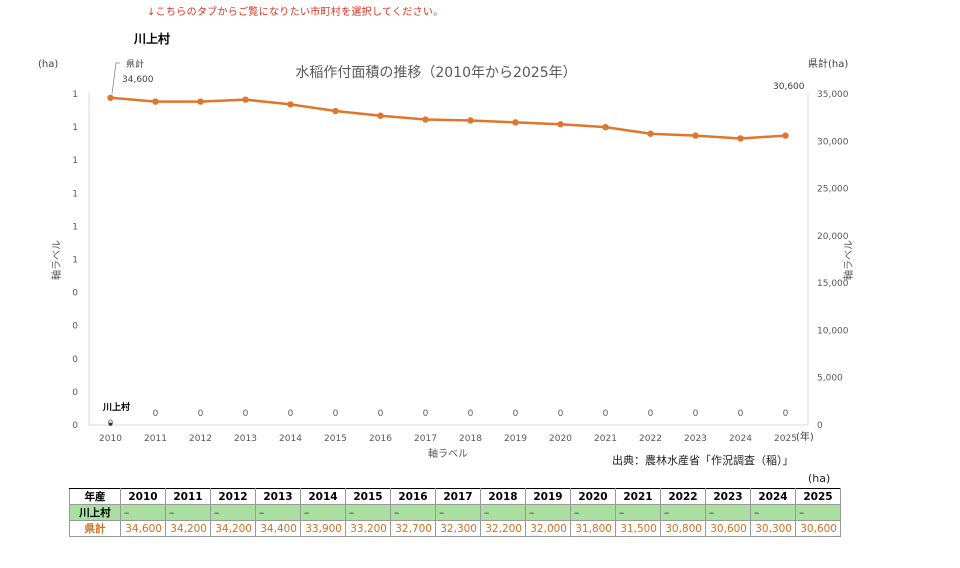 Image resolution: width=960 pixels, height=568 pixels. Describe the element at coordinates (110, 439) in the screenshot. I see `x-tick-label: 2010` at that location.